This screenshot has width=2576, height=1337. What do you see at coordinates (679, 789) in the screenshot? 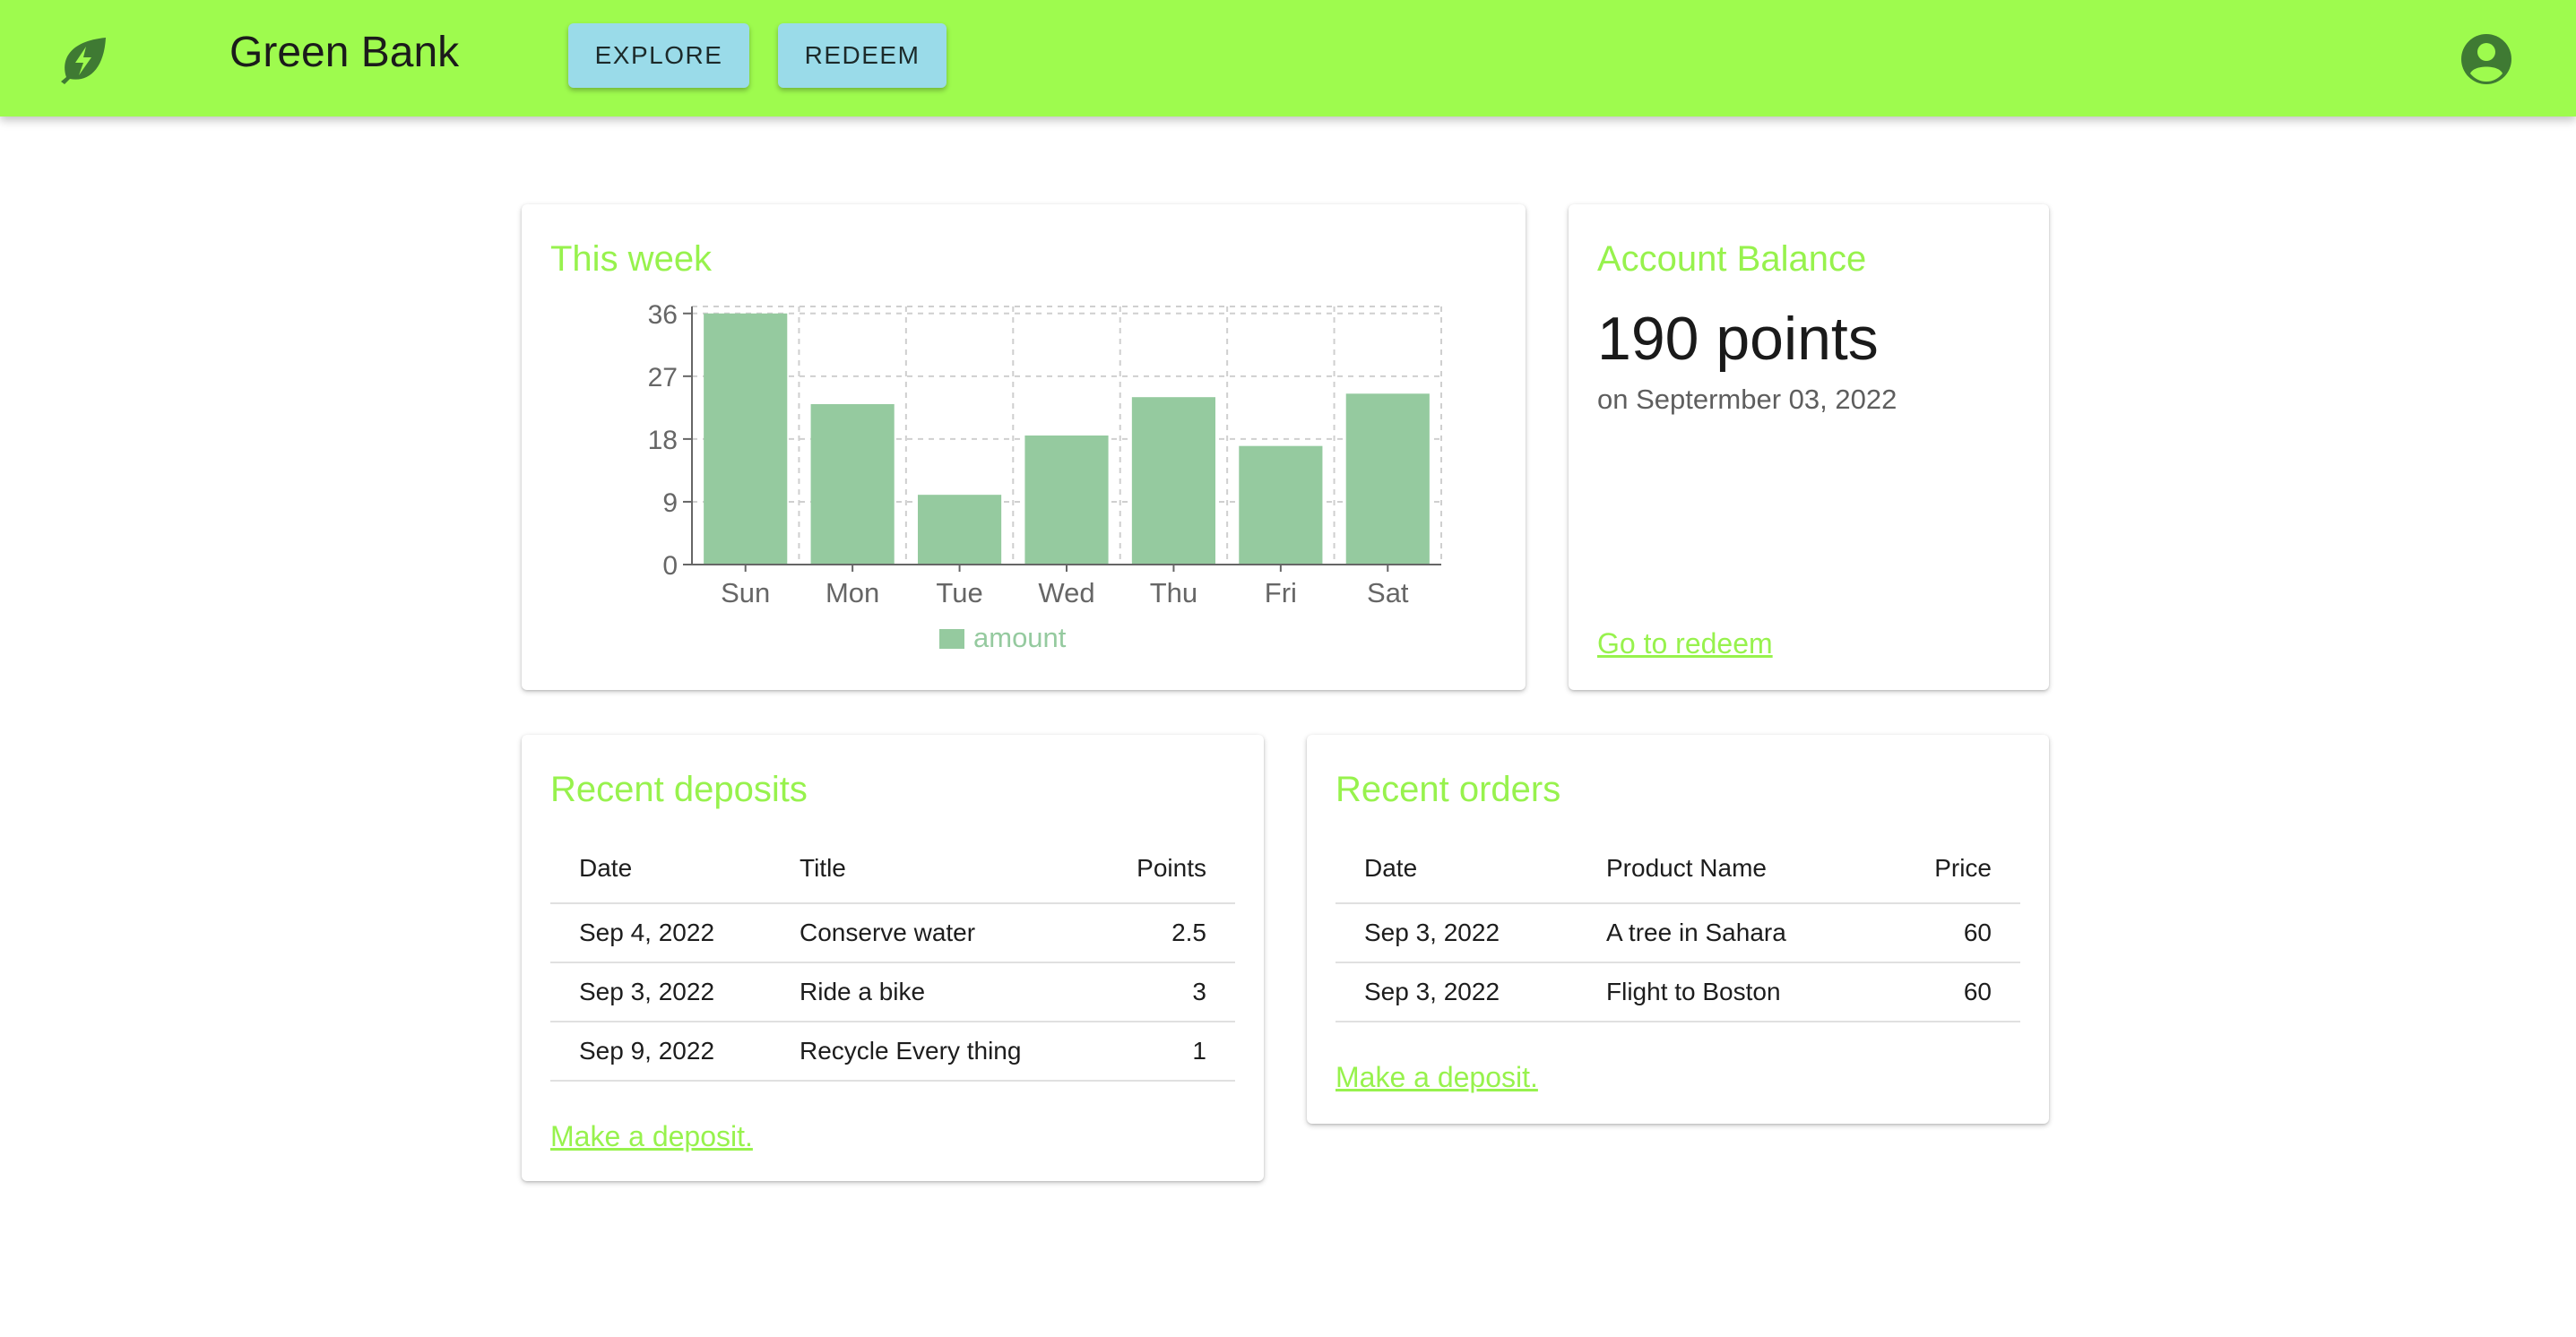
I see `recent-deposits-title: Recent deposits` at bounding box center [679, 789].